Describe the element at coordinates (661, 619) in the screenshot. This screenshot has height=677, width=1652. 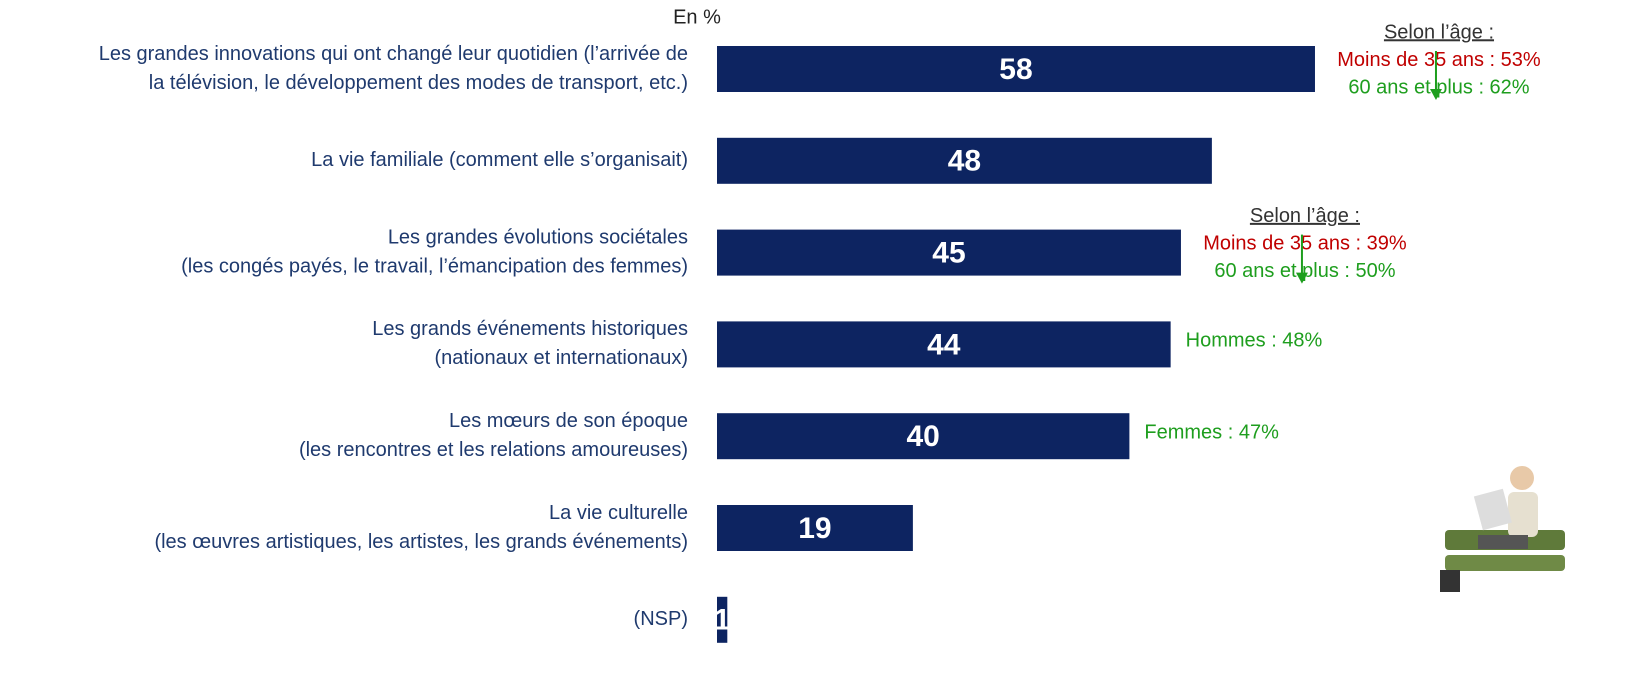
I see `category-label: (NSP)` at that location.